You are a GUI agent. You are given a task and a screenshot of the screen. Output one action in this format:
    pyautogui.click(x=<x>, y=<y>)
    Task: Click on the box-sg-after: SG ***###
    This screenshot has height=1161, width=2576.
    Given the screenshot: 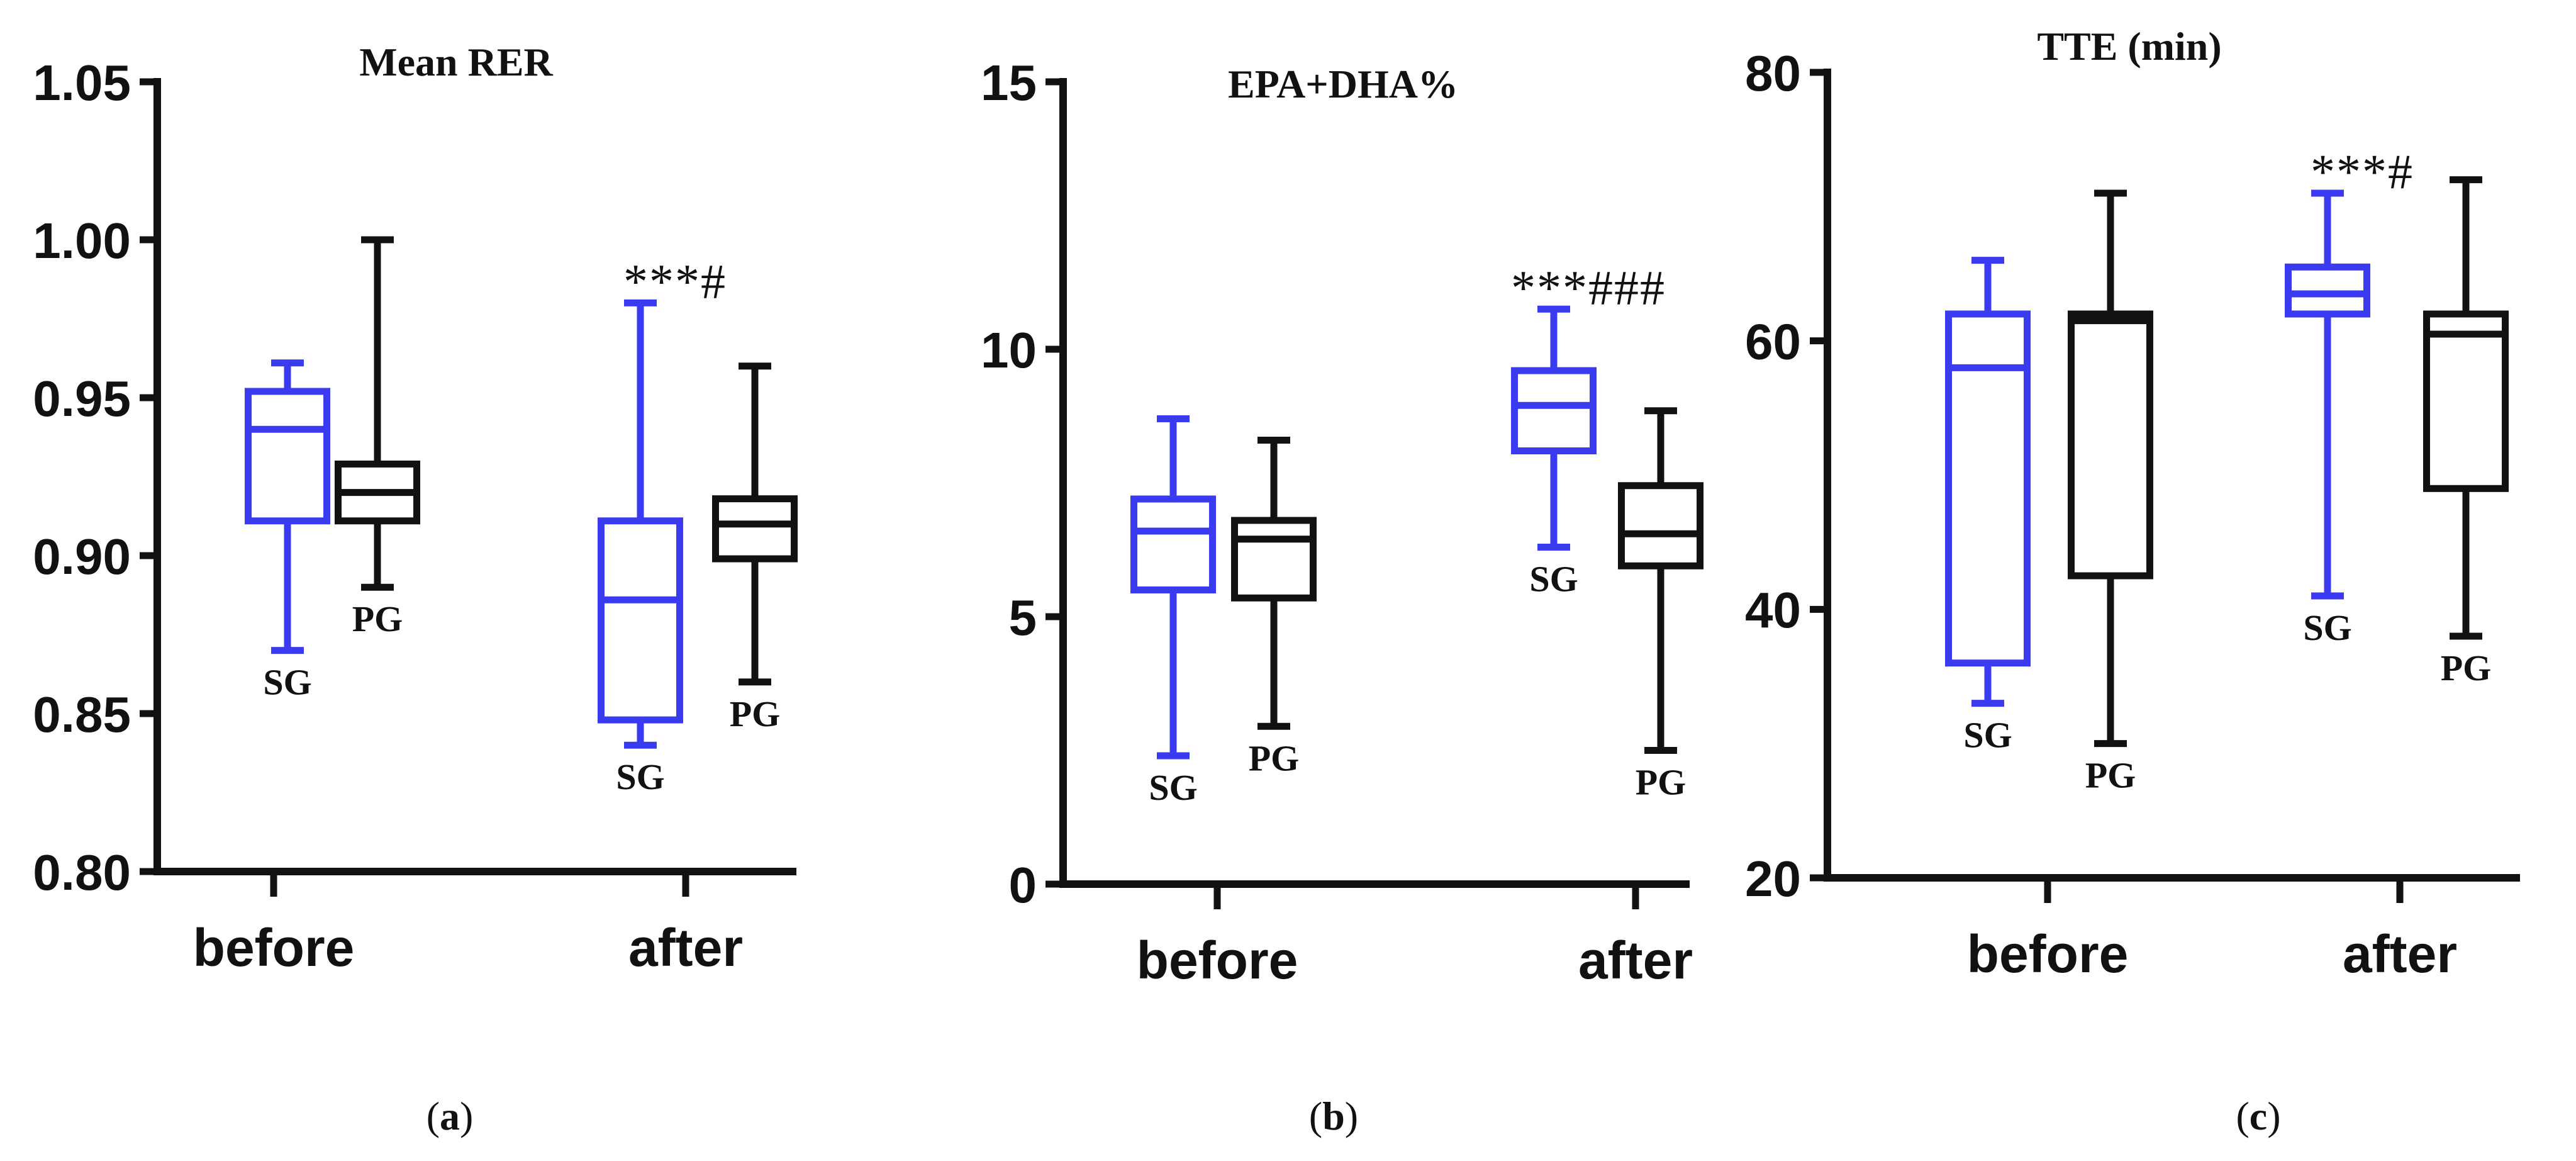 What is the action you would take?
    pyautogui.click(x=1588, y=430)
    